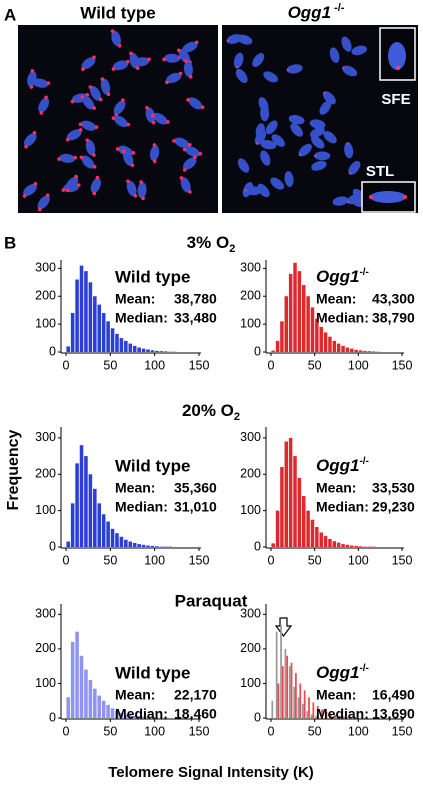 Image resolution: width=423 pixels, height=800 pixels. Describe the element at coordinates (250, 323) in the screenshot. I see `y-tick-label: 100` at that location.